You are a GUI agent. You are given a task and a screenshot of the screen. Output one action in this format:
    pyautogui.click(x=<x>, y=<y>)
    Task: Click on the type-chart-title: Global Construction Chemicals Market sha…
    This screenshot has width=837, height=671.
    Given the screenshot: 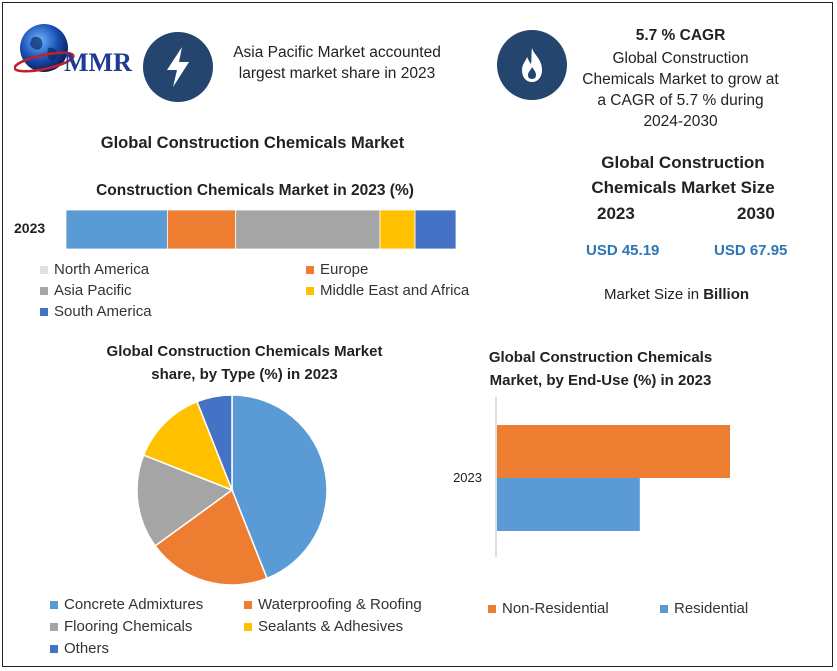 What is the action you would take?
    pyautogui.click(x=244, y=363)
    